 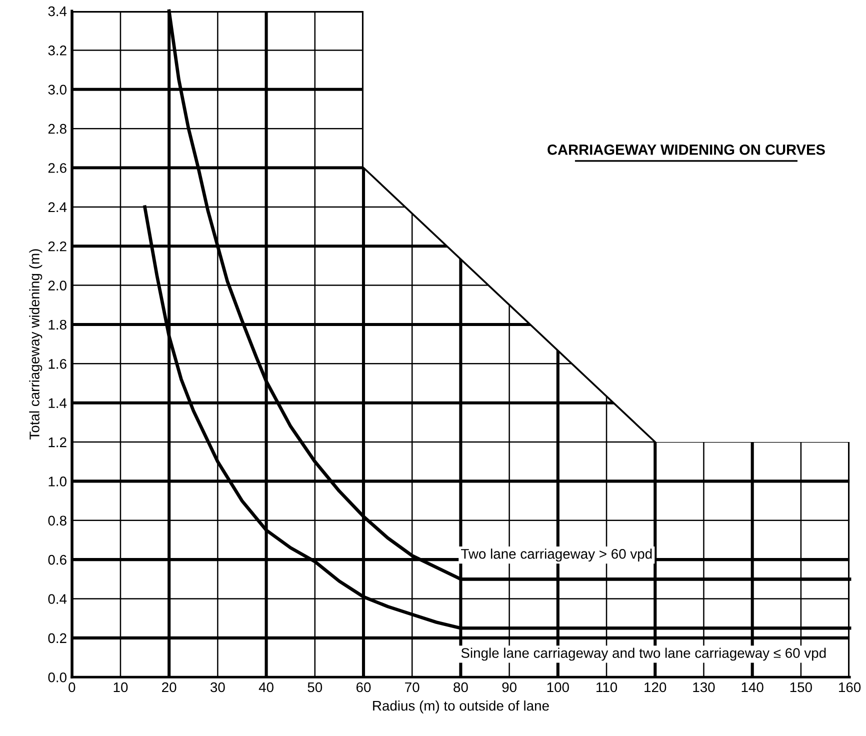 I want to click on x-tick-label: 50, so click(x=315, y=687).